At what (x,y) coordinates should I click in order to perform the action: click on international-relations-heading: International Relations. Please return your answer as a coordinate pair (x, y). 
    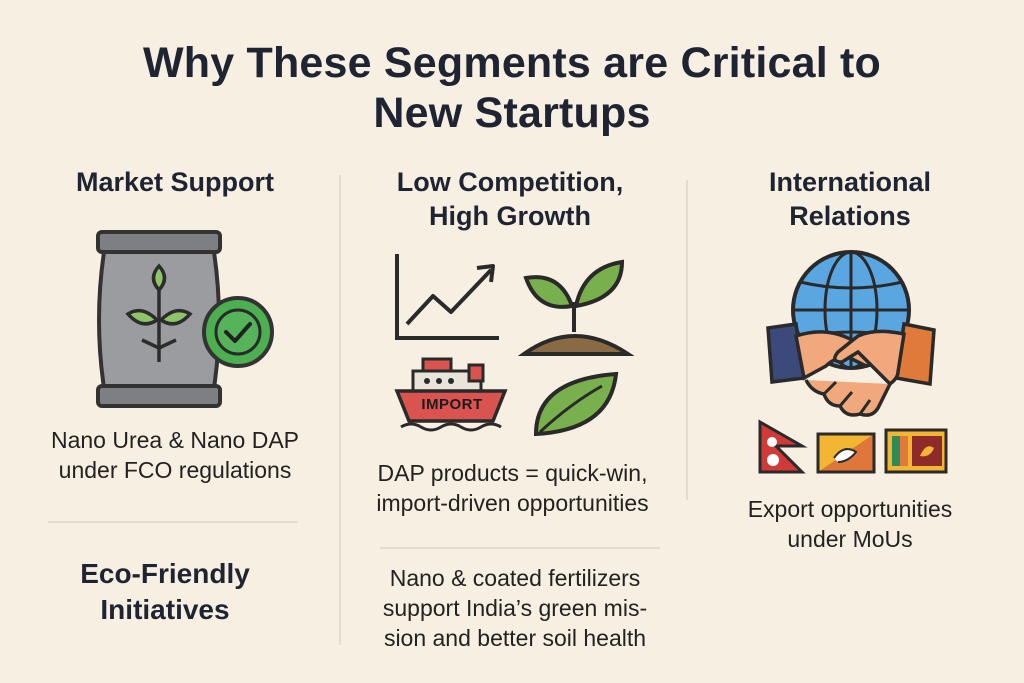
    Looking at the image, I should click on (849, 199).